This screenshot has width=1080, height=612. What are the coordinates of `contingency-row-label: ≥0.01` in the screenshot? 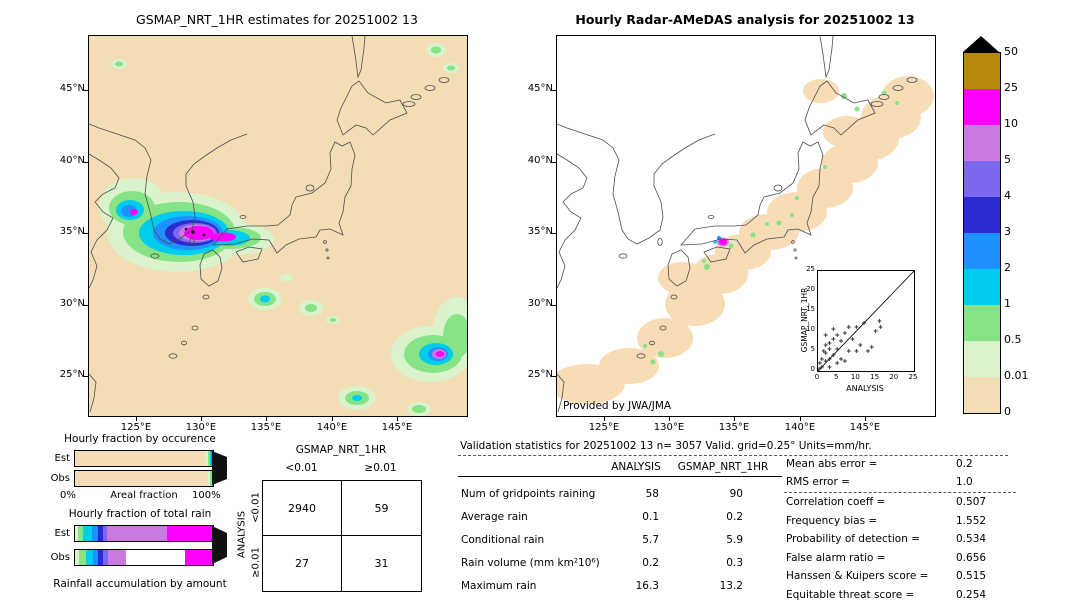 It's located at (256, 562).